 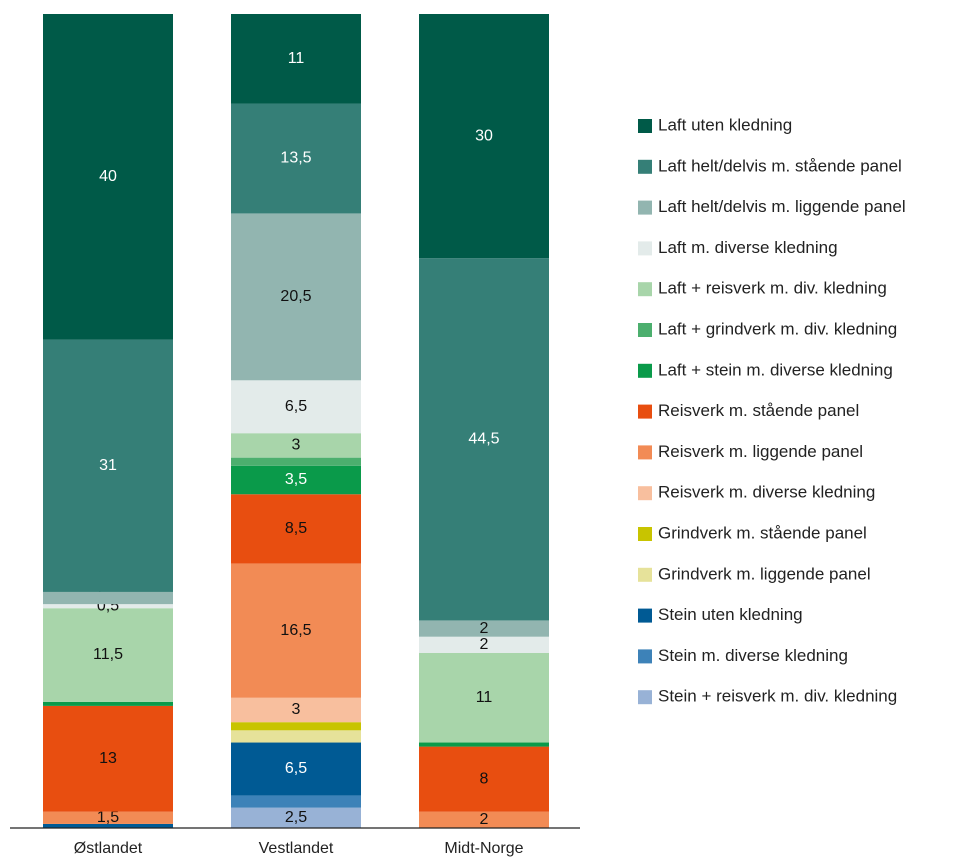 I want to click on data-label: 2,5, so click(x=296, y=817).